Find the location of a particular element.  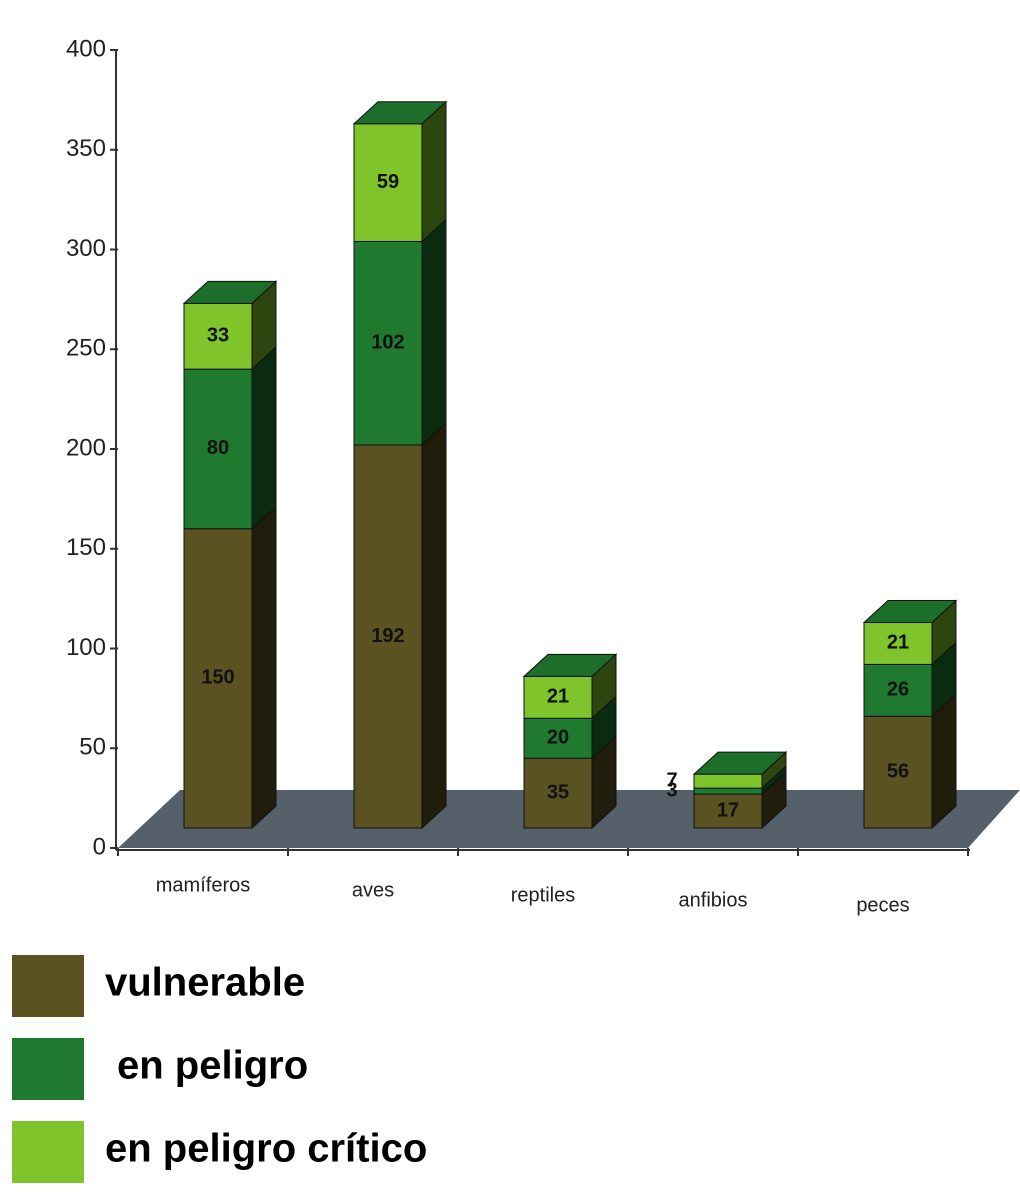

value-label: 26 is located at coordinates (898, 690).